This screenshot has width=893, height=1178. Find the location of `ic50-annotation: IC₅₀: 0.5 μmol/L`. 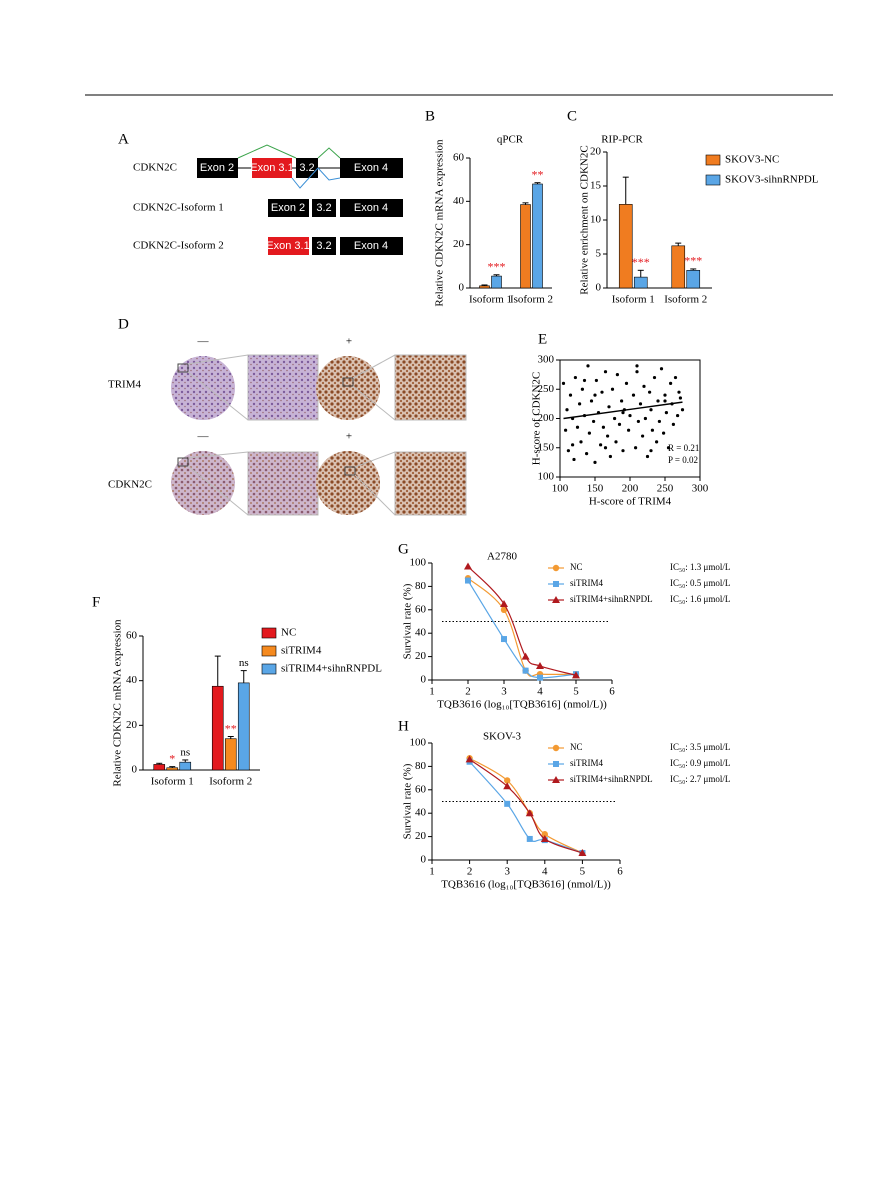

ic50-annotation: IC₅₀: 0.5 μmol/L is located at coordinates (700, 583).